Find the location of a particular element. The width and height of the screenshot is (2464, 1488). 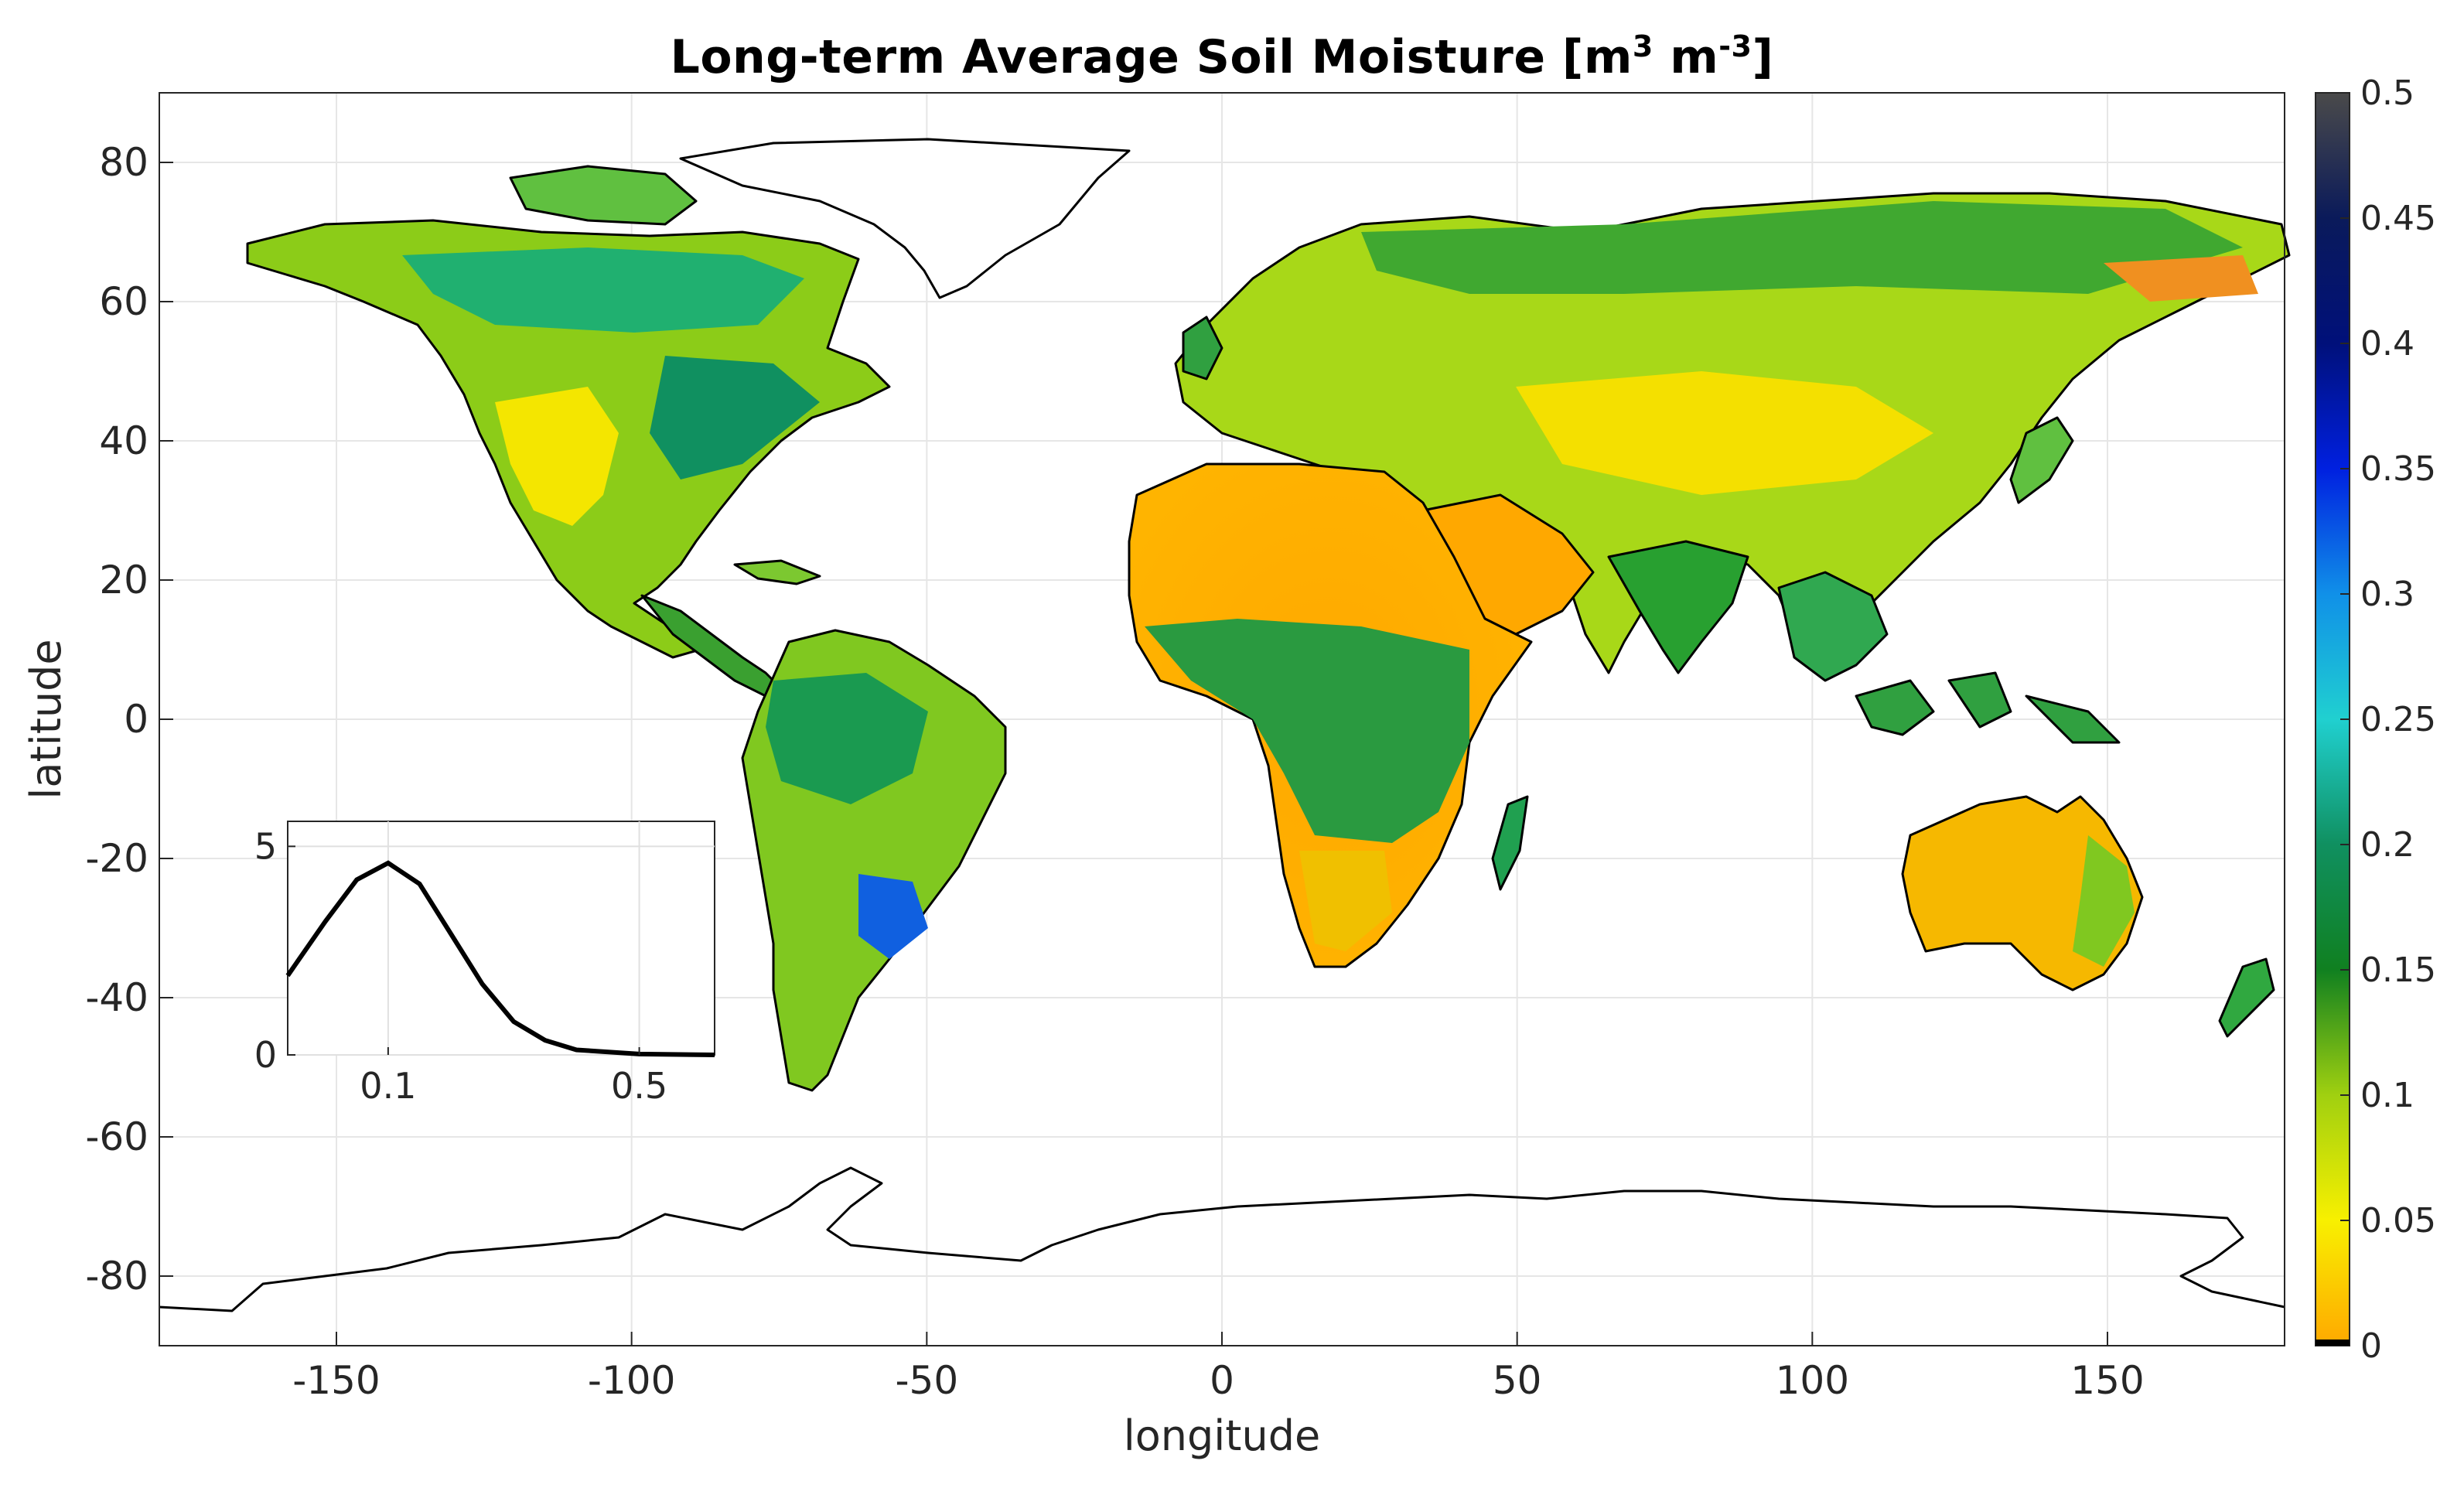

x-tick-label: 0 is located at coordinates (1222, 1380).